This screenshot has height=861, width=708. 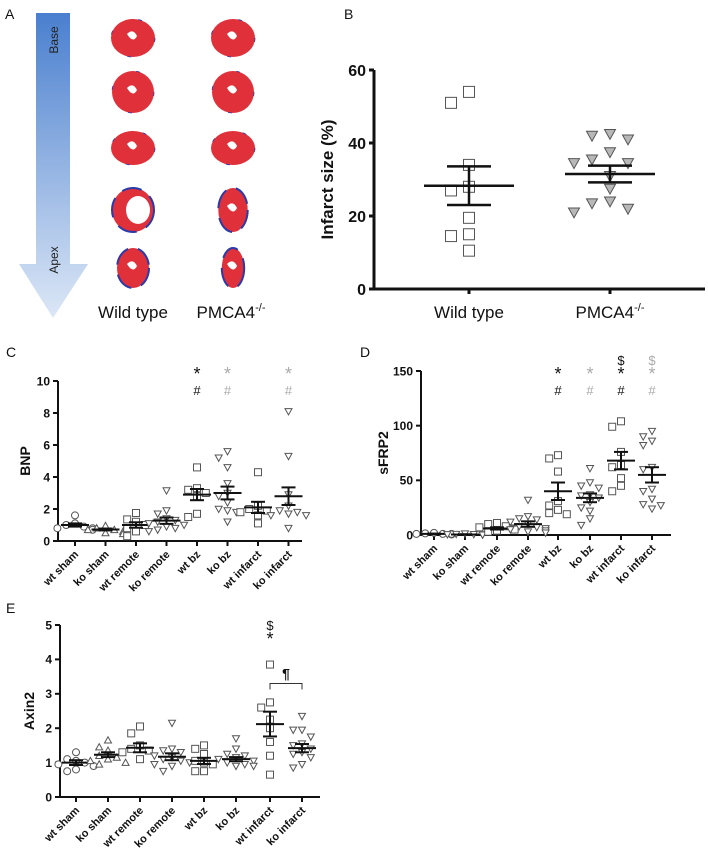 What do you see at coordinates (53, 165) in the screenshot?
I see `base-to-apex-arrow` at bounding box center [53, 165].